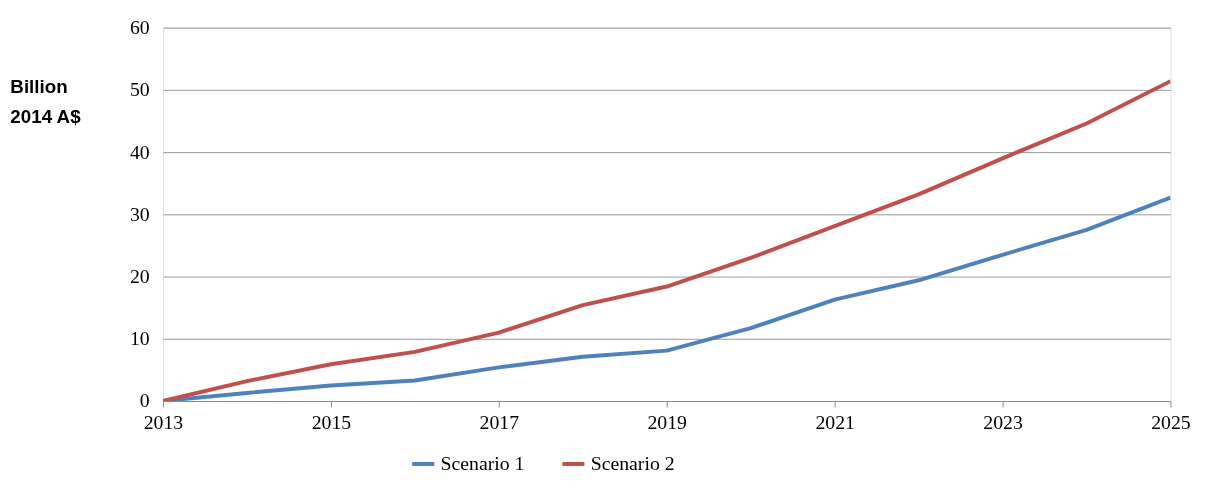 This screenshot has height=499, width=1210. I want to click on y-tick-label: 20, so click(139, 275).